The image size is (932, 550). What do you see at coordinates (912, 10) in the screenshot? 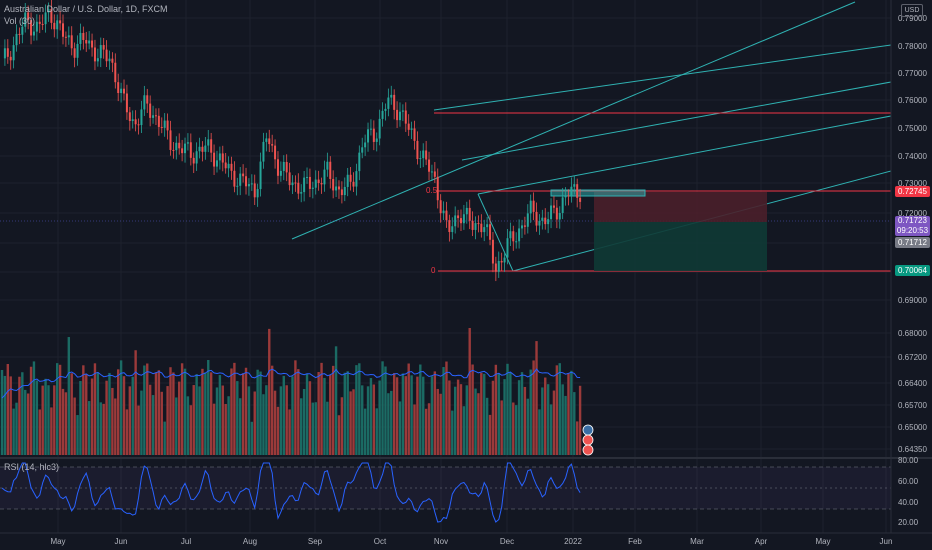
I see `currency-button: USD` at bounding box center [912, 10].